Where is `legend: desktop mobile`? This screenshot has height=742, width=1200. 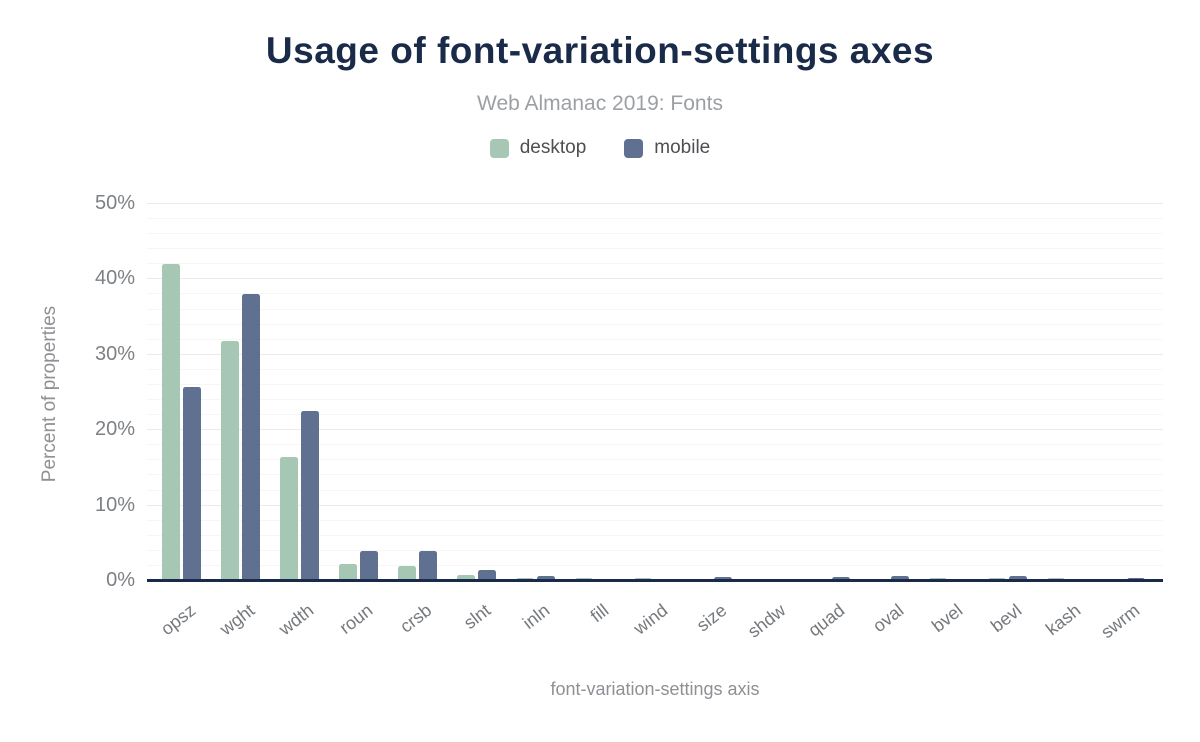 legend: desktop mobile is located at coordinates (600, 148).